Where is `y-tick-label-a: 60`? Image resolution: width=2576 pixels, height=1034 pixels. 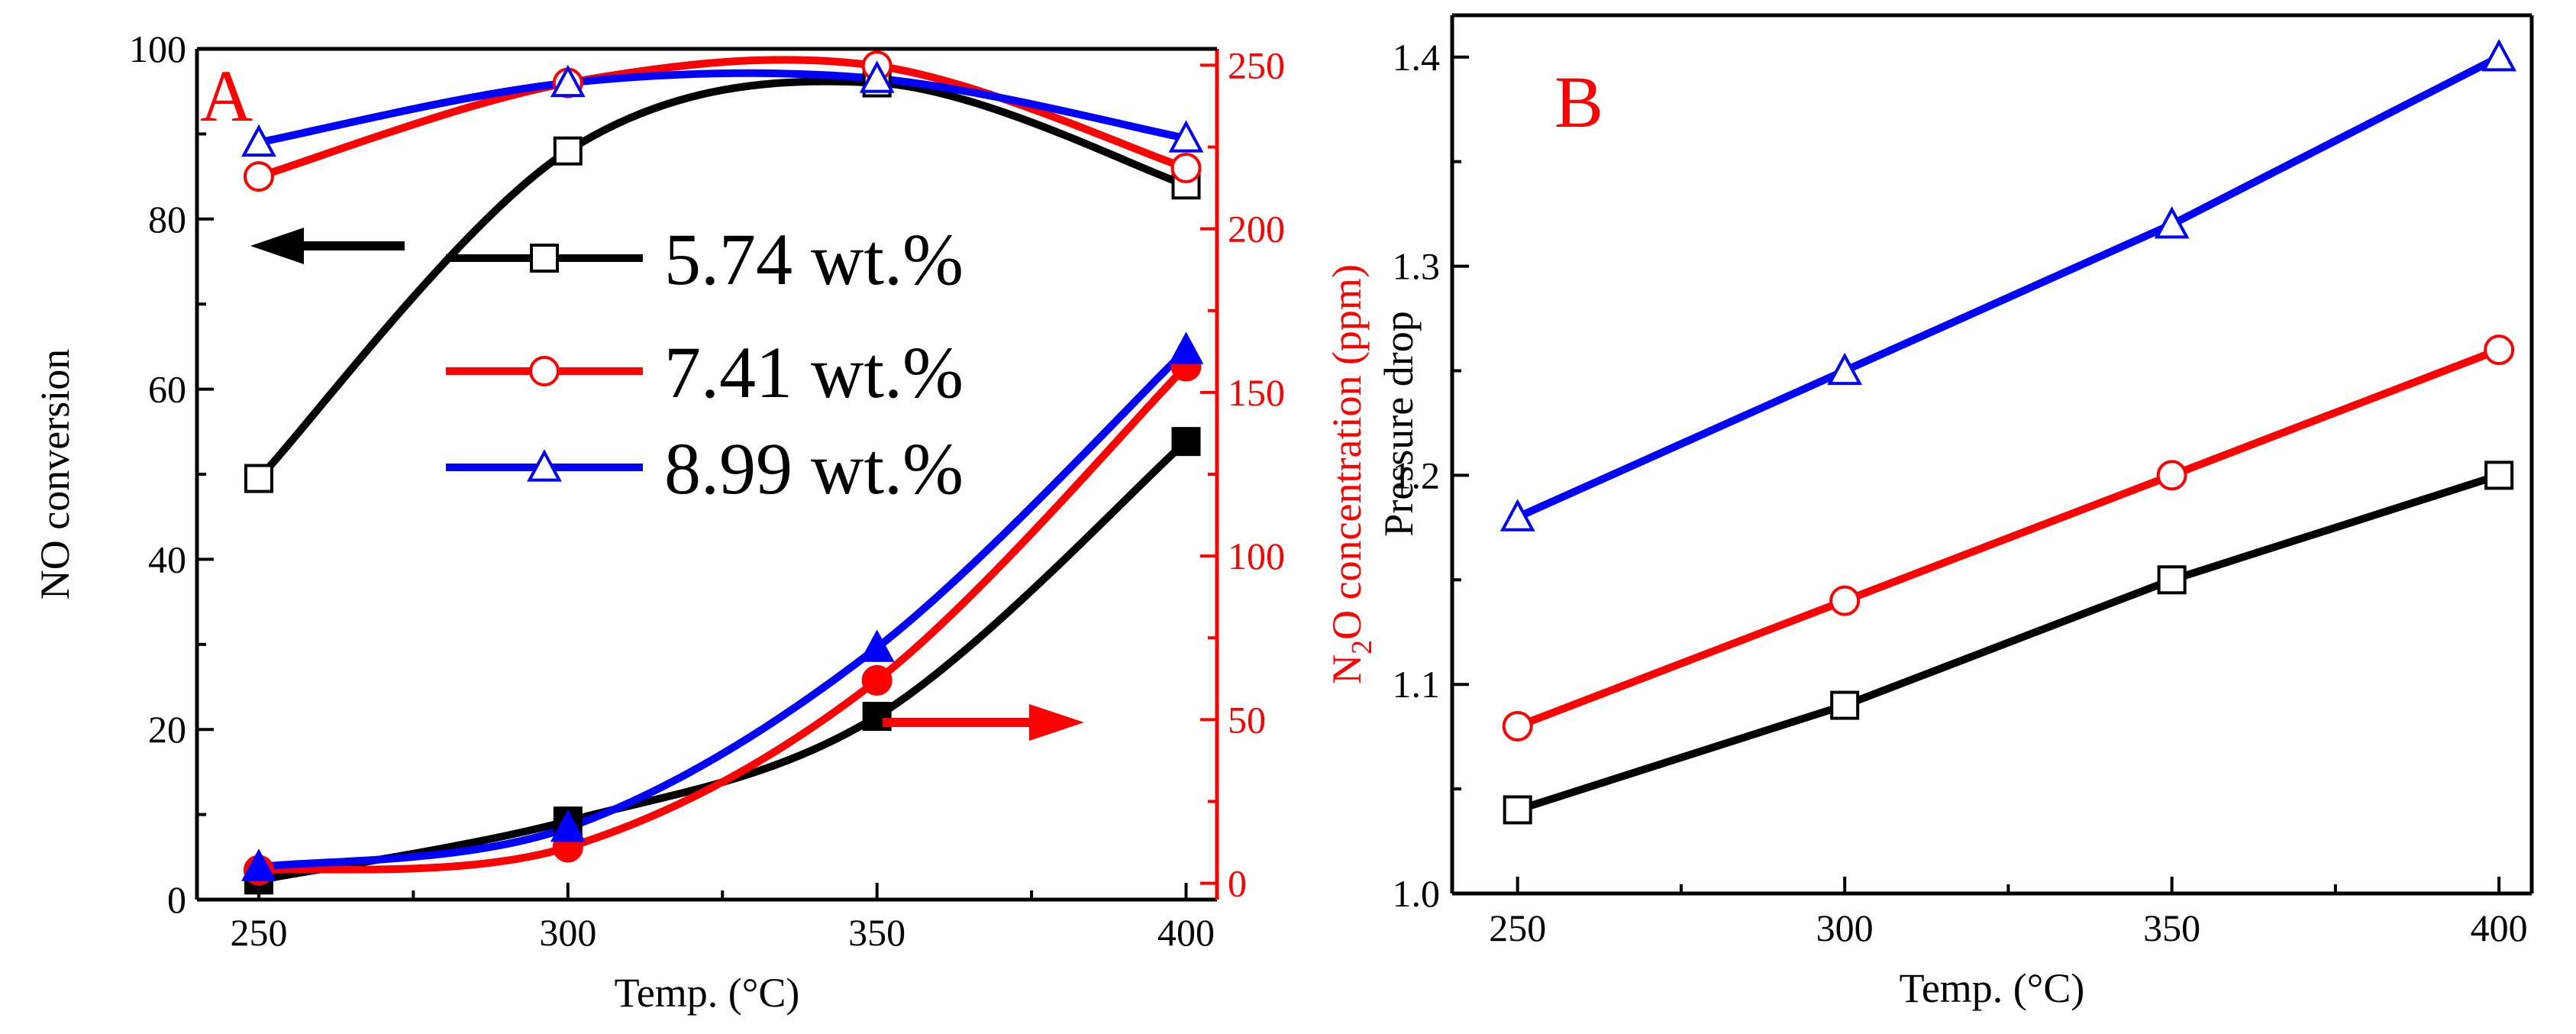
y-tick-label-a: 60 is located at coordinates (167, 389).